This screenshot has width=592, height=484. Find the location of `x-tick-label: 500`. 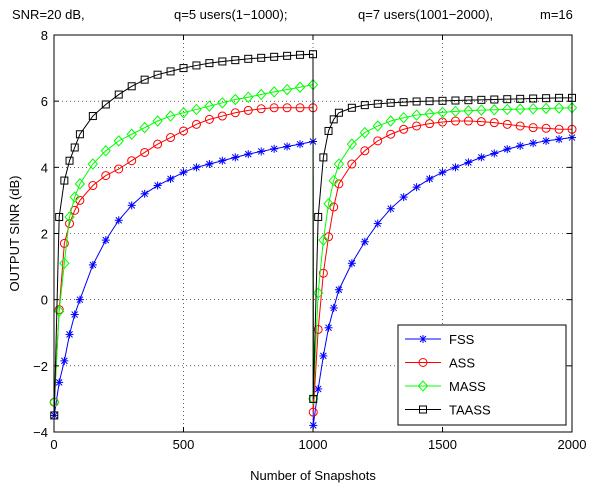

x-tick-label: 500 is located at coordinates (184, 444).